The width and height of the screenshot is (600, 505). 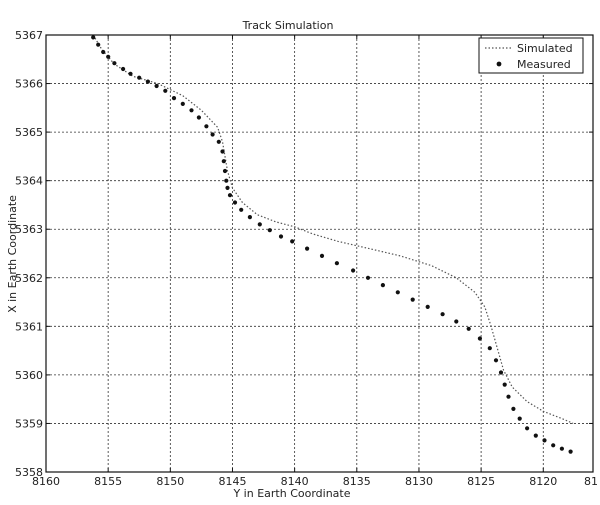 I want to click on x-tick-label: 8150, so click(x=170, y=481).